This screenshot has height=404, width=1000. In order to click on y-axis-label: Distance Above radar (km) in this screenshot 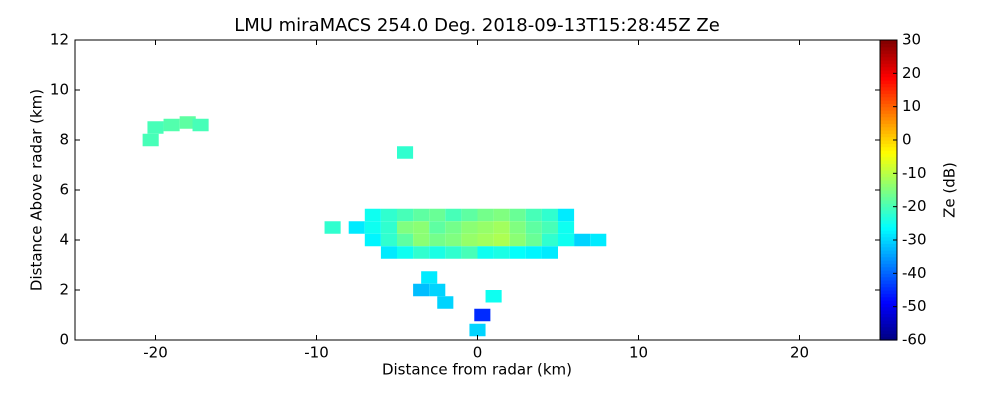, I will do `click(37, 190)`.